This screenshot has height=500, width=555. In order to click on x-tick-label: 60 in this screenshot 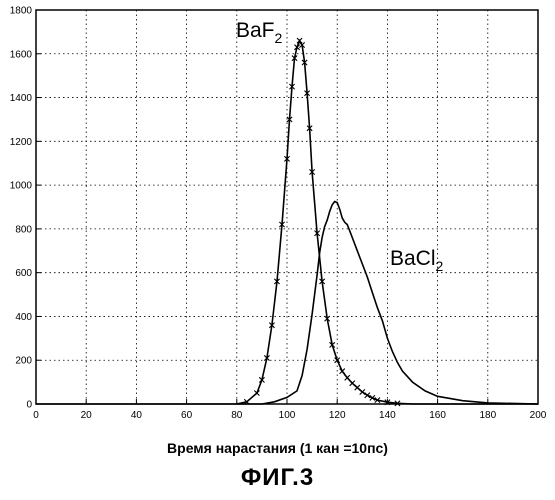, I will do `click(187, 415)`.